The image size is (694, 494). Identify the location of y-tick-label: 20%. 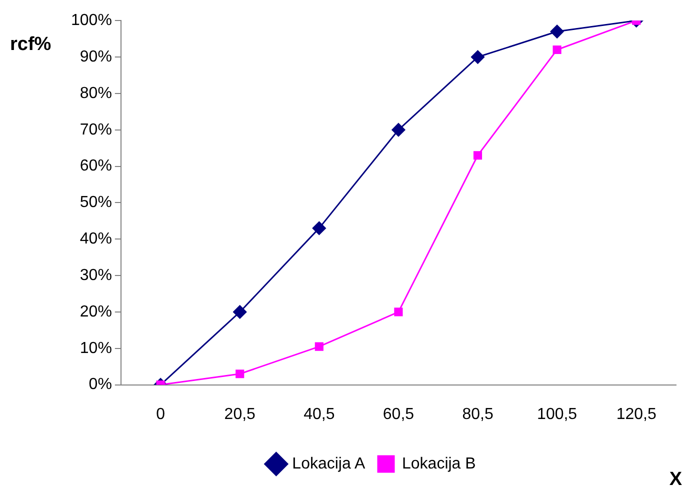
(96, 311).